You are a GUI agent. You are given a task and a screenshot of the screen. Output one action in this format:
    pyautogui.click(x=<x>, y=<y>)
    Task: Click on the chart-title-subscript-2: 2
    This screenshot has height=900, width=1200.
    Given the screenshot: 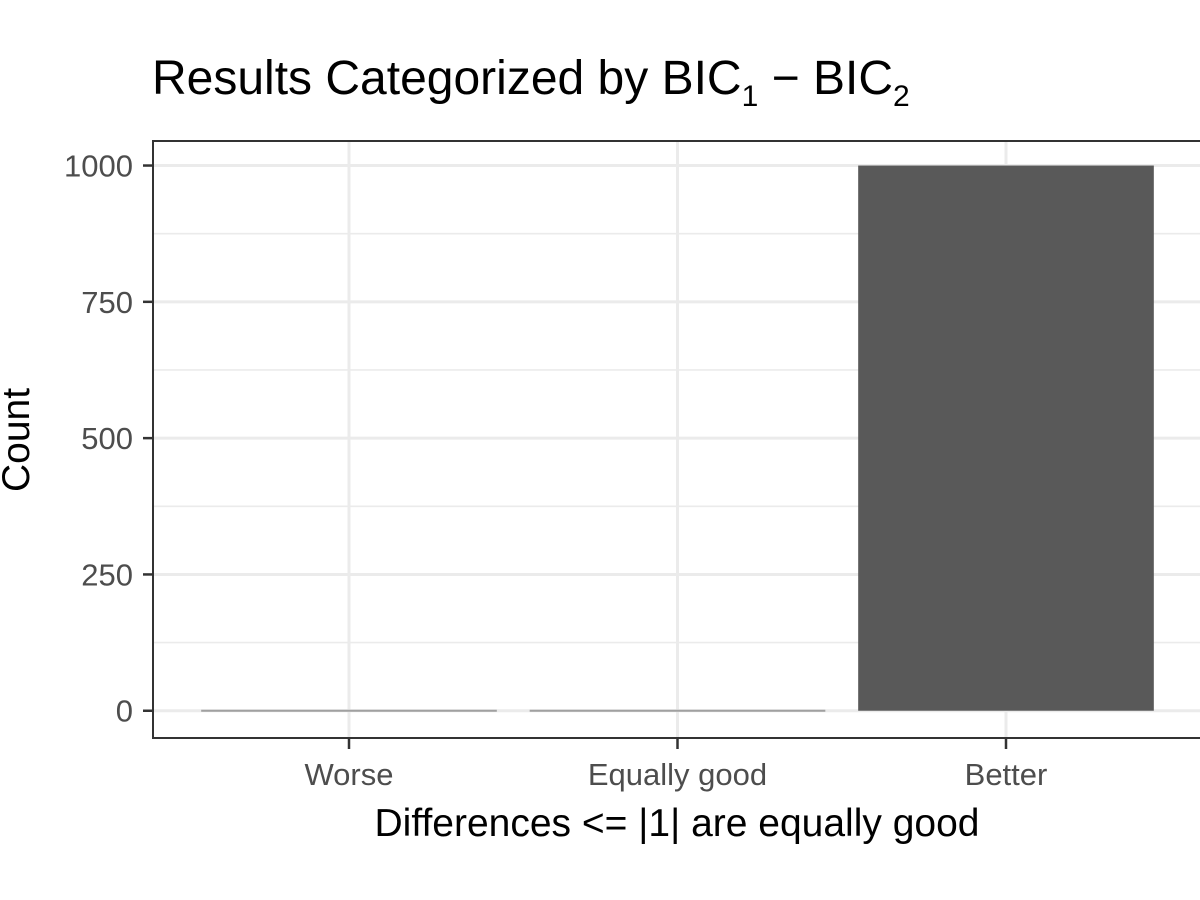 What is the action you would take?
    pyautogui.click(x=901, y=96)
    